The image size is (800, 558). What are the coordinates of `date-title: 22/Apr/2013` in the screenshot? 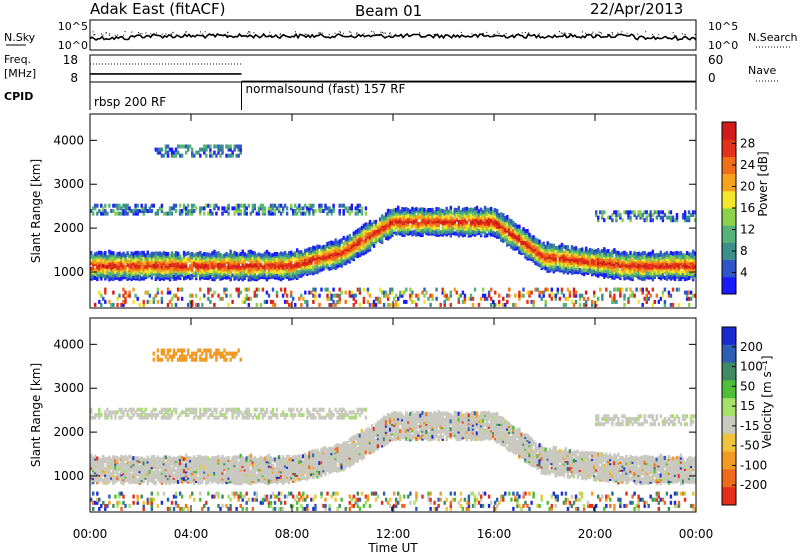 It's located at (636, 9).